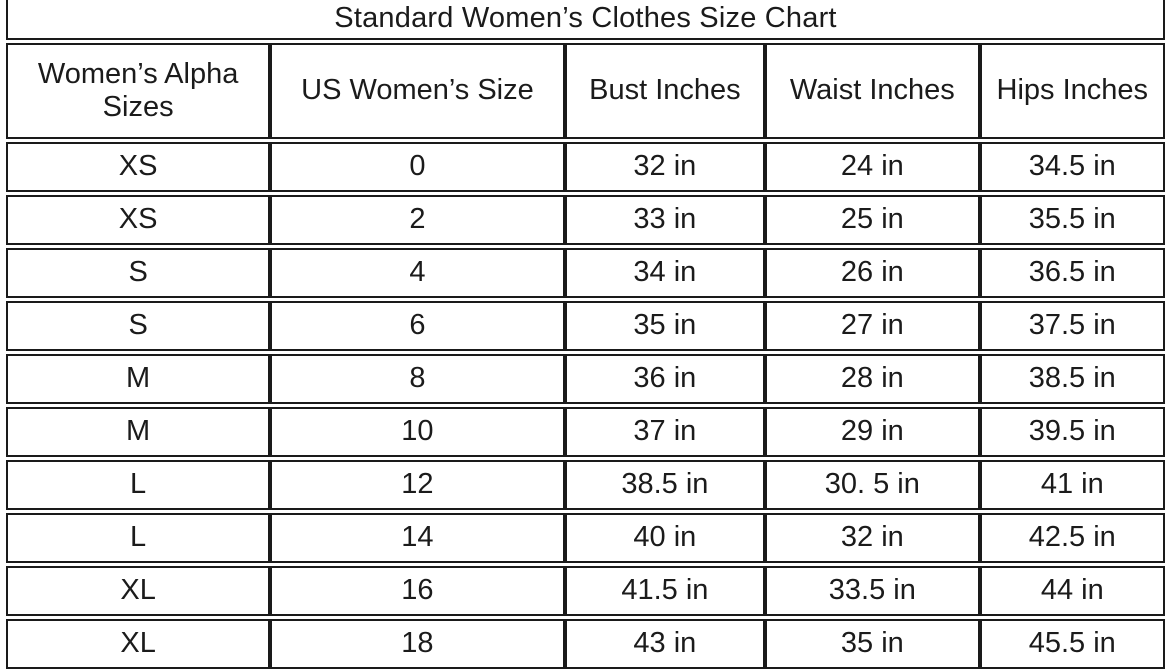 This screenshot has height=672, width=1170. Describe the element at coordinates (1072, 591) in the screenshot. I see `table-cell: 44 in` at that location.